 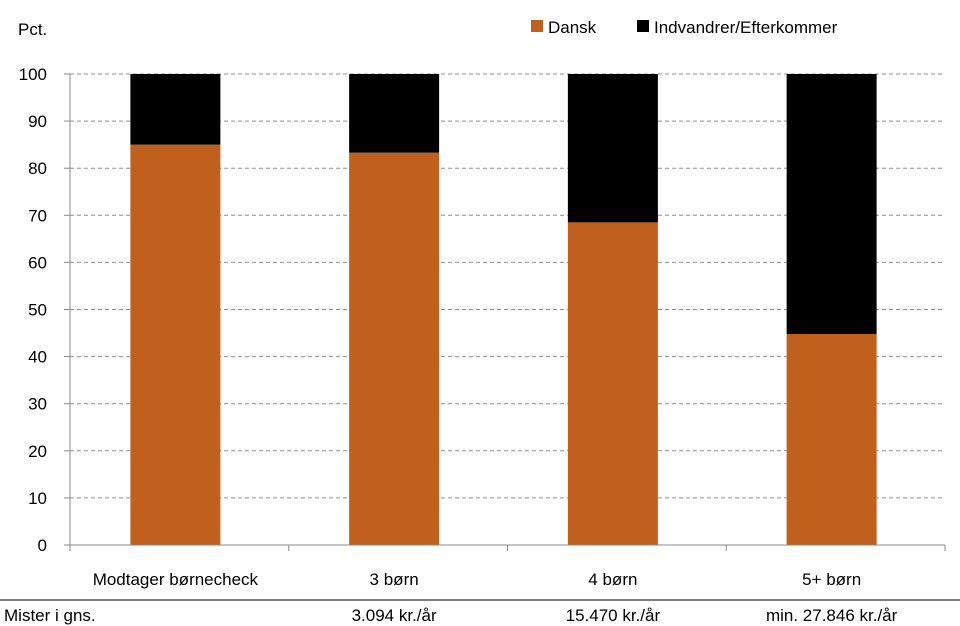 What do you see at coordinates (37, 404) in the screenshot?
I see `y-tick-label-30: 30` at bounding box center [37, 404].